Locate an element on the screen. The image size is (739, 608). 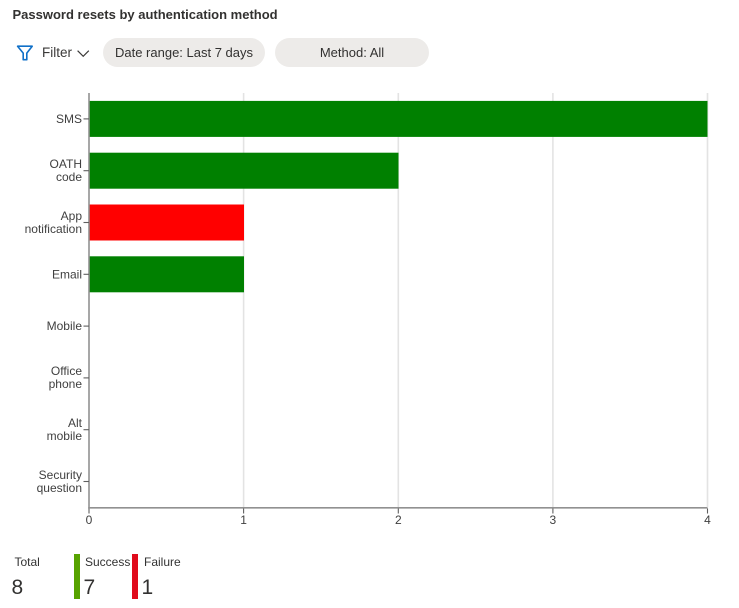
svg-text: 1 is located at coordinates (243, 520).